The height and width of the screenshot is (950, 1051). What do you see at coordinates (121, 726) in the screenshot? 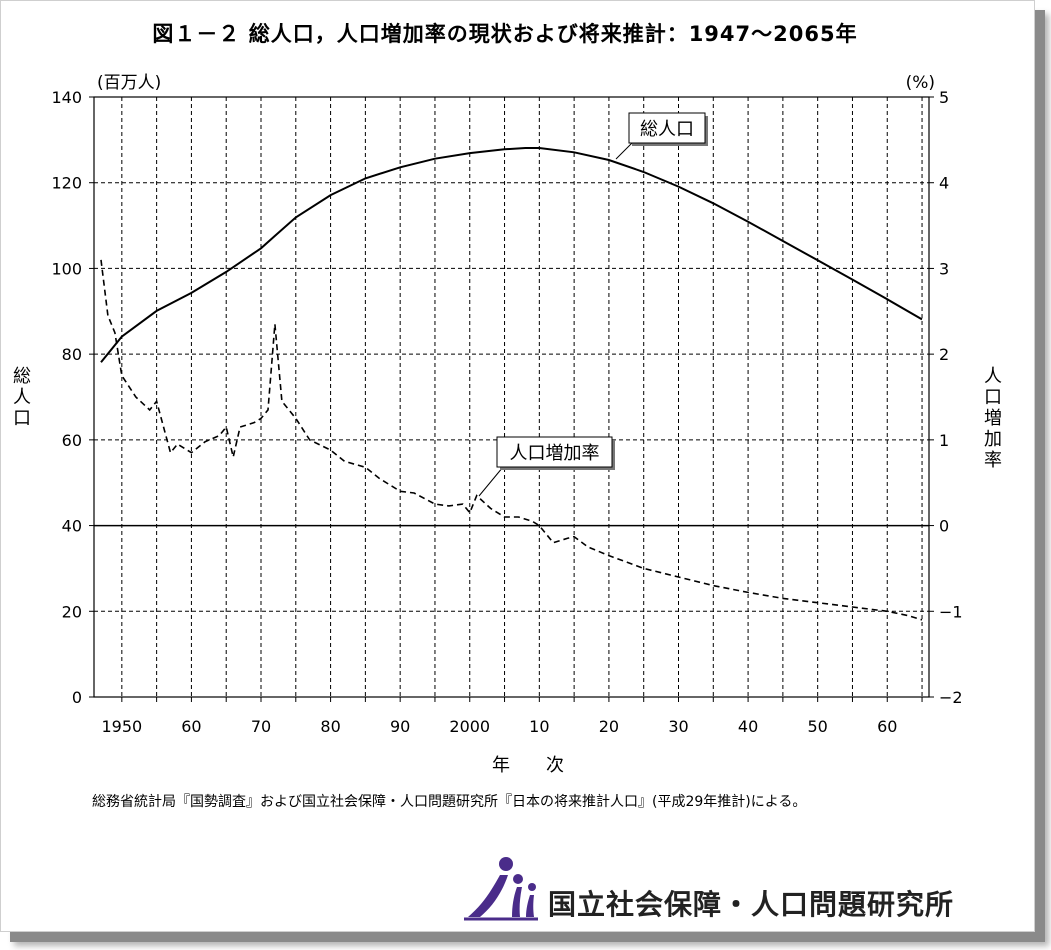
I see `x-tick-label: 1950` at bounding box center [121, 726].